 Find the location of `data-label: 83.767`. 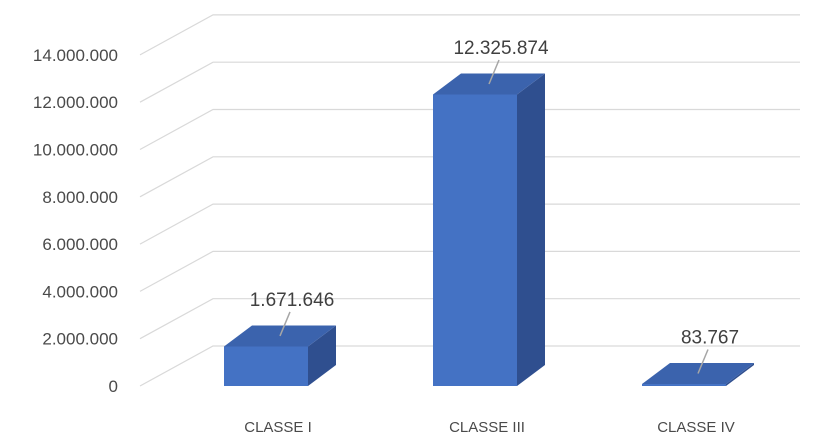

data-label: 83.767 is located at coordinates (710, 338).